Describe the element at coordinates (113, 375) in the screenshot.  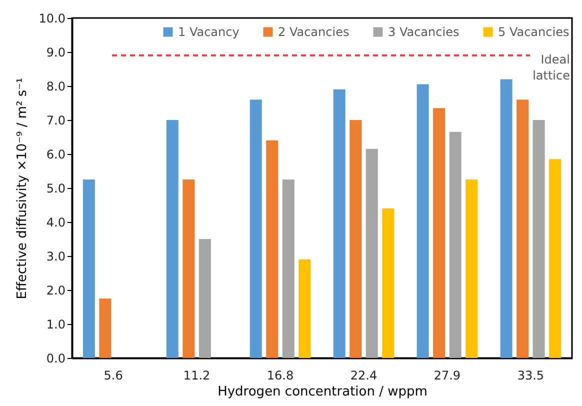
I see `x-tick-label: 5.6` at that location.